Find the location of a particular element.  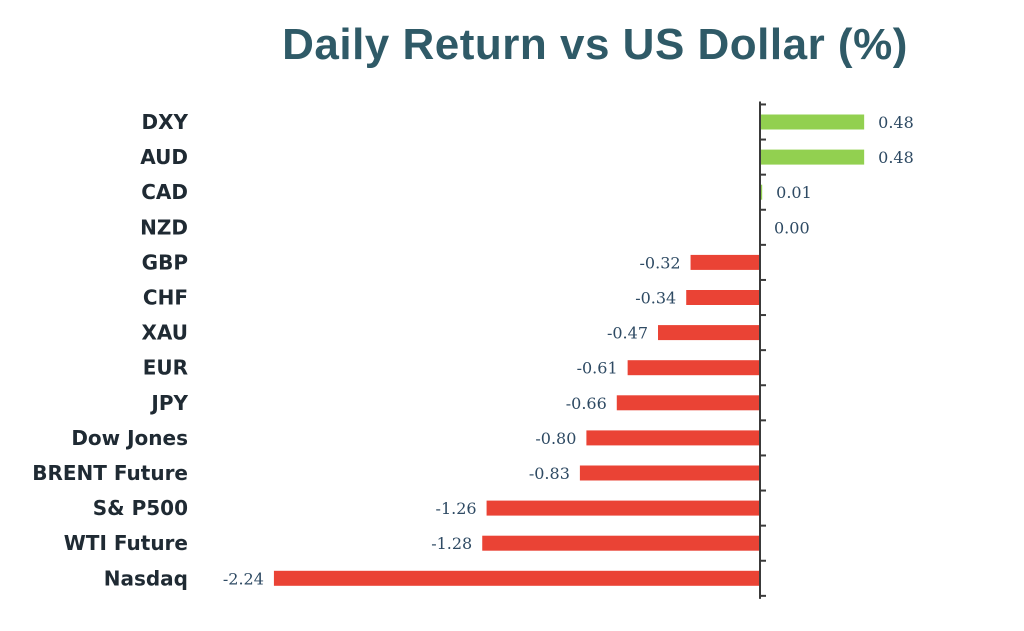

bar-chf is located at coordinates (723, 297).